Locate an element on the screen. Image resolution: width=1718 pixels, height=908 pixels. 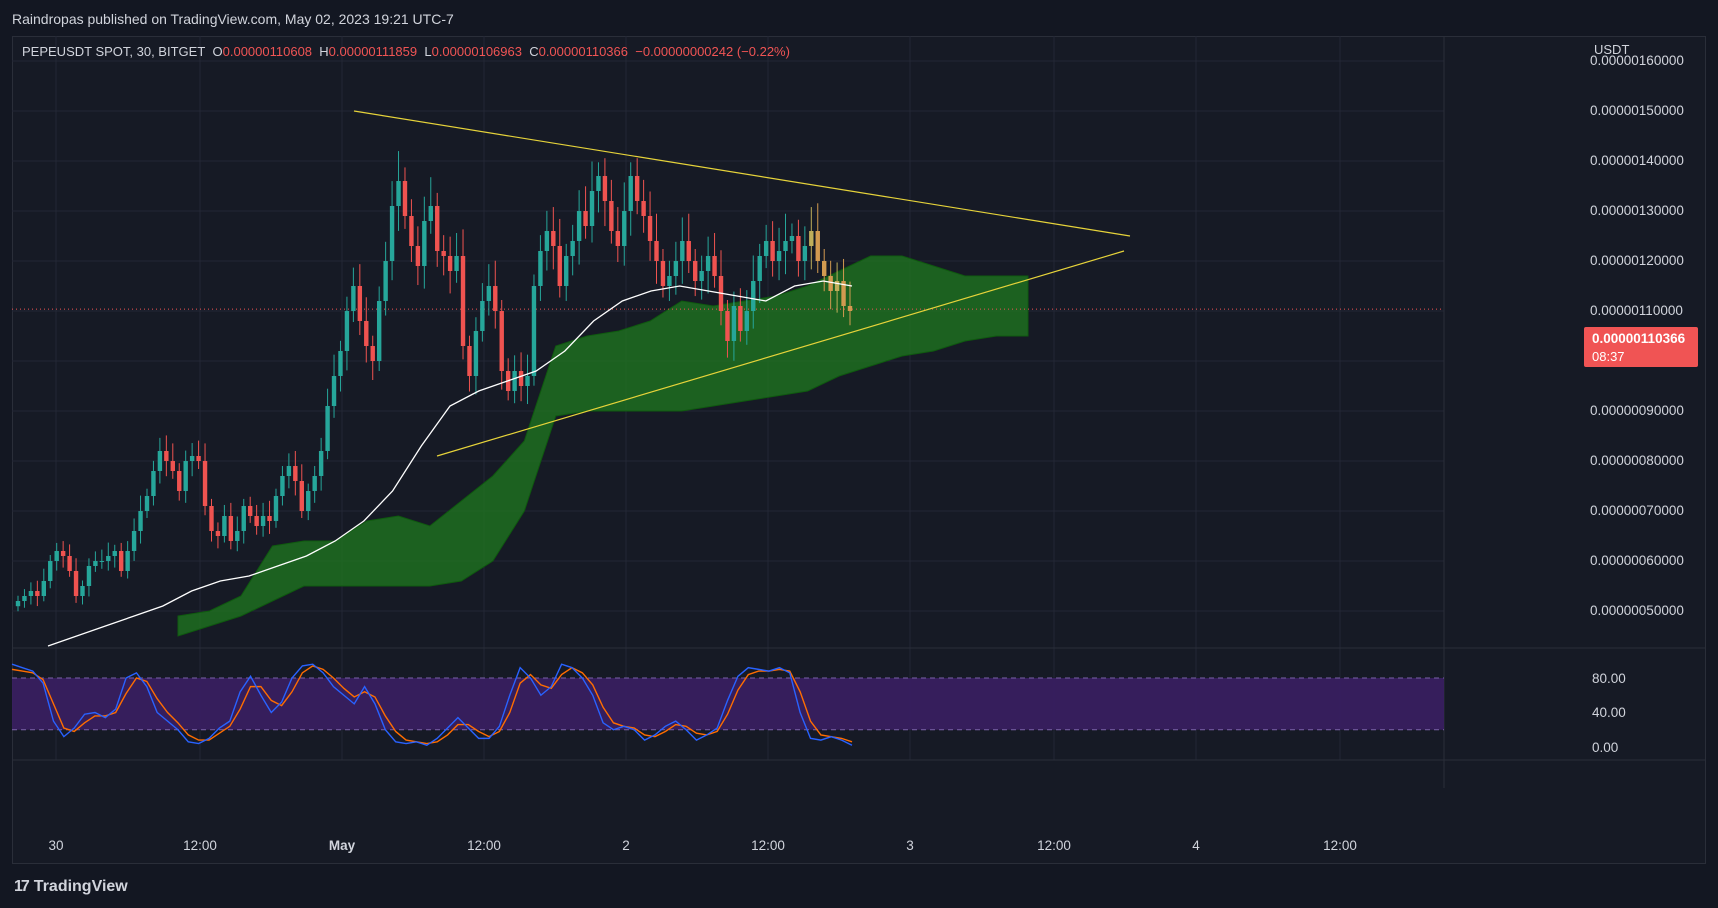
price-tick: 0.00000090000 is located at coordinates (1637, 410).